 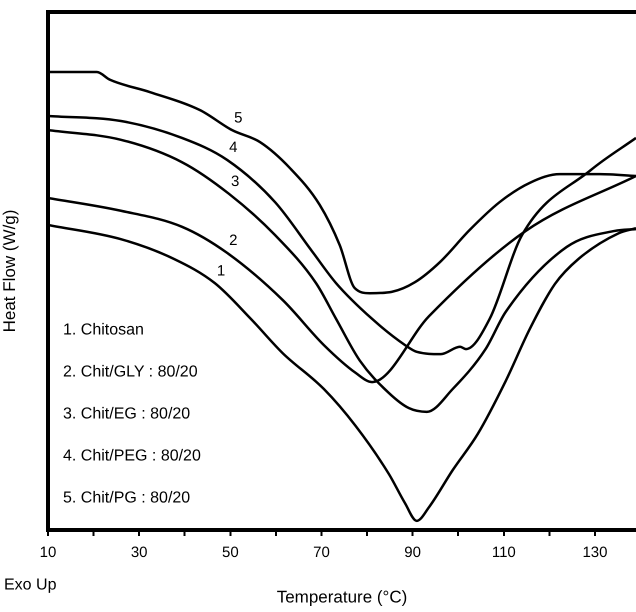 I want to click on annotation: 1. Chitosan, so click(x=103, y=329).